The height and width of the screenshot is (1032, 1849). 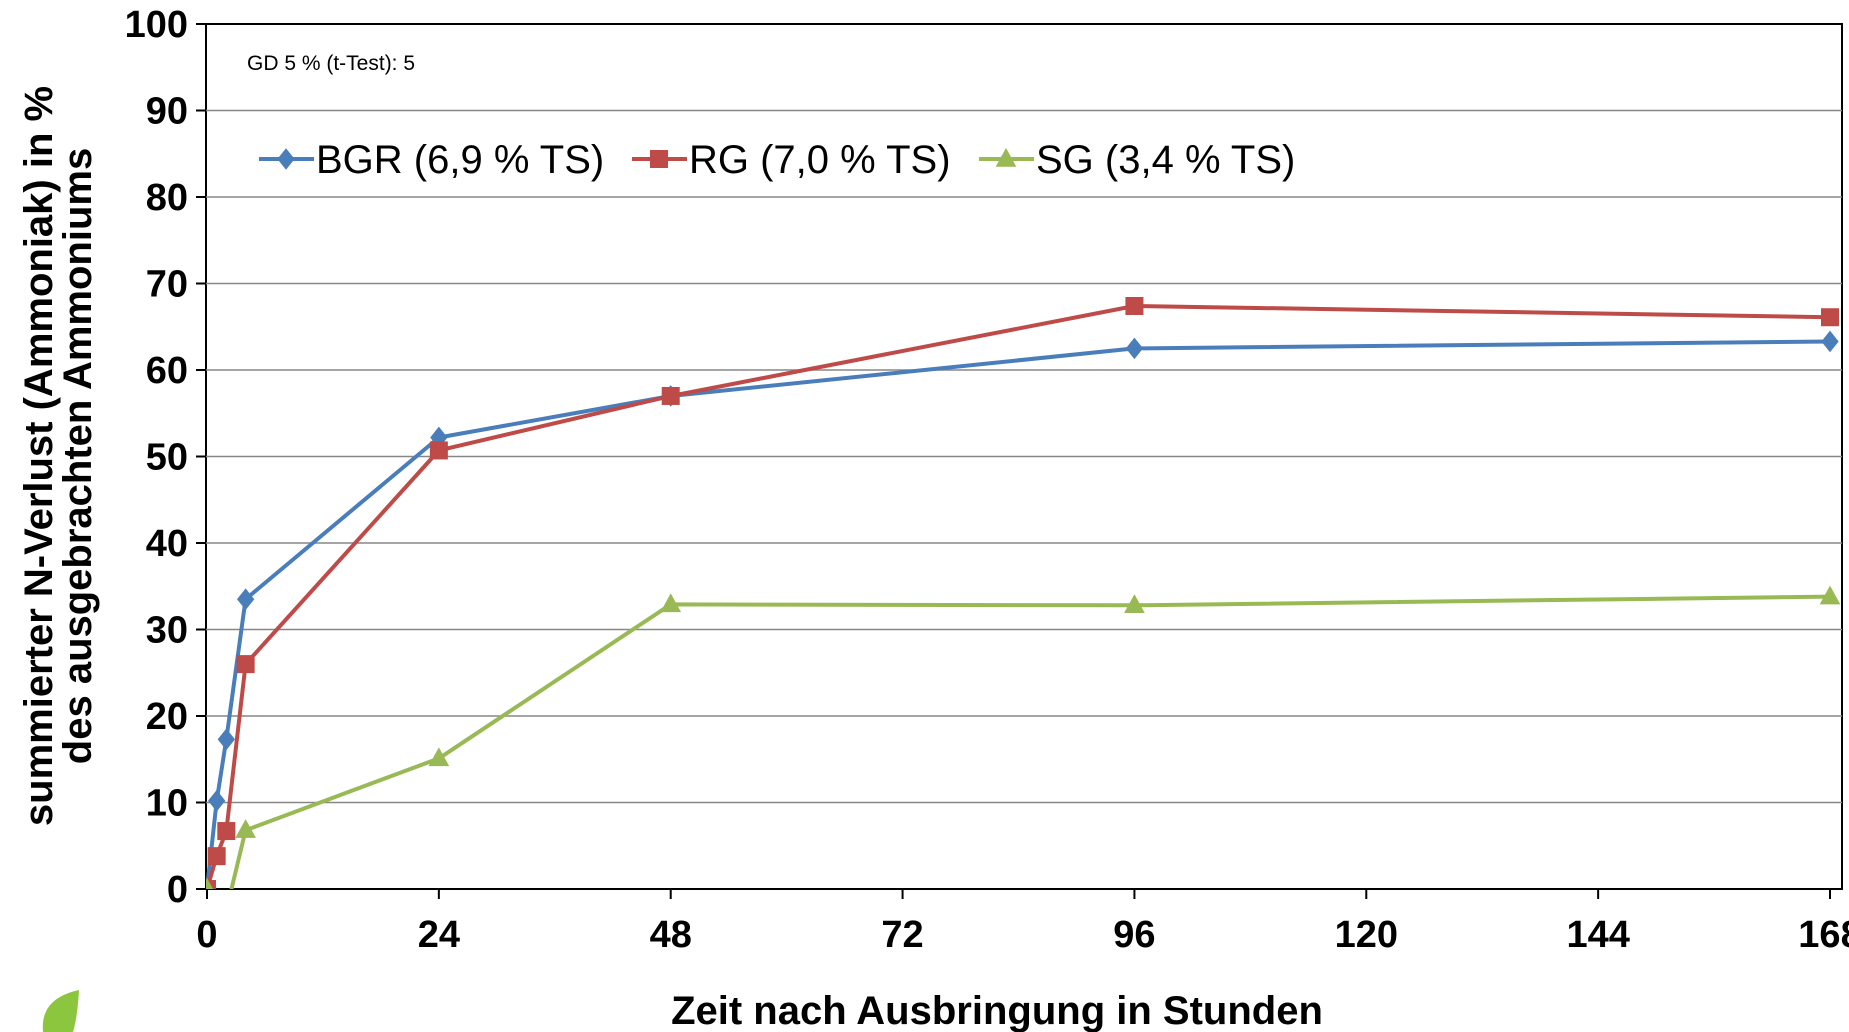 What do you see at coordinates (78, 456) in the screenshot?
I see `y-axis-title-line-2: des ausgebrachten Ammoniums` at bounding box center [78, 456].